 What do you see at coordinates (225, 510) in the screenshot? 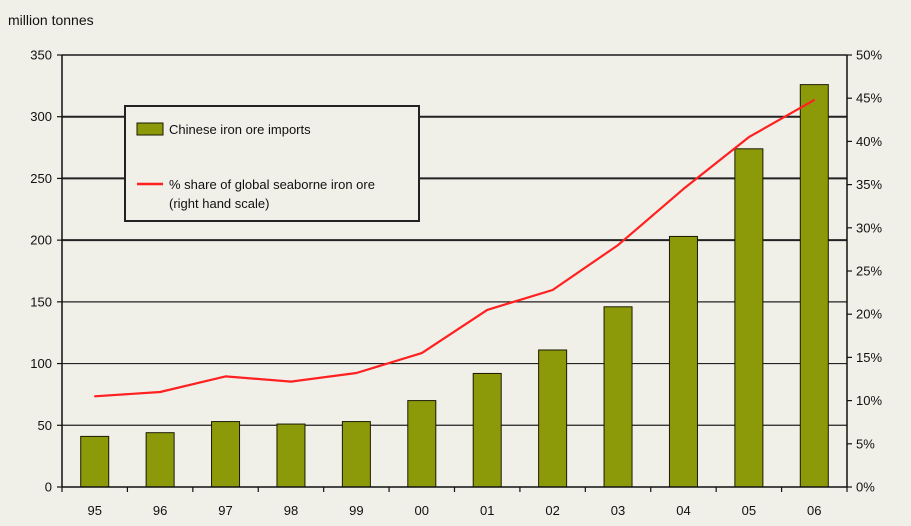
I see `x-tick-label-97: 97` at bounding box center [225, 510].